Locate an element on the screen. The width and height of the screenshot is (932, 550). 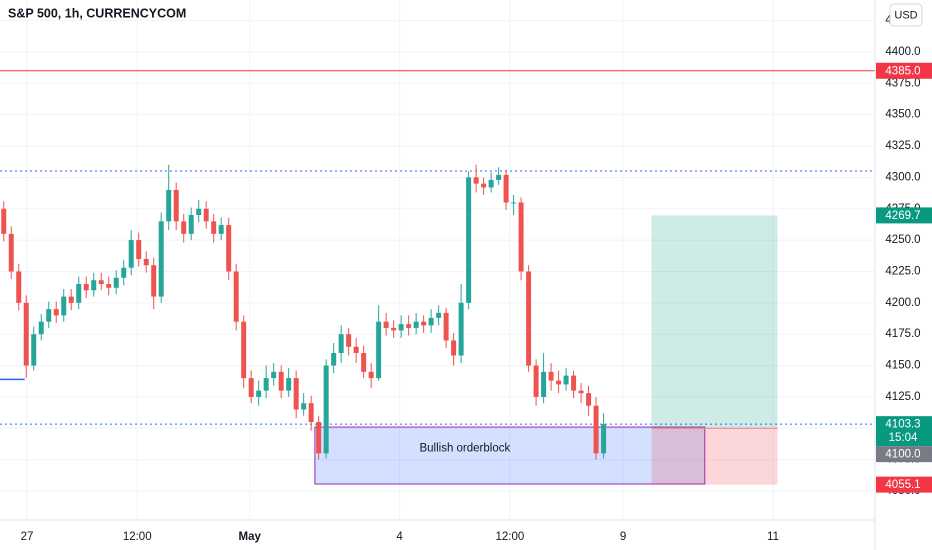
y-tick-label: 4175.0 is located at coordinates (902, 334).